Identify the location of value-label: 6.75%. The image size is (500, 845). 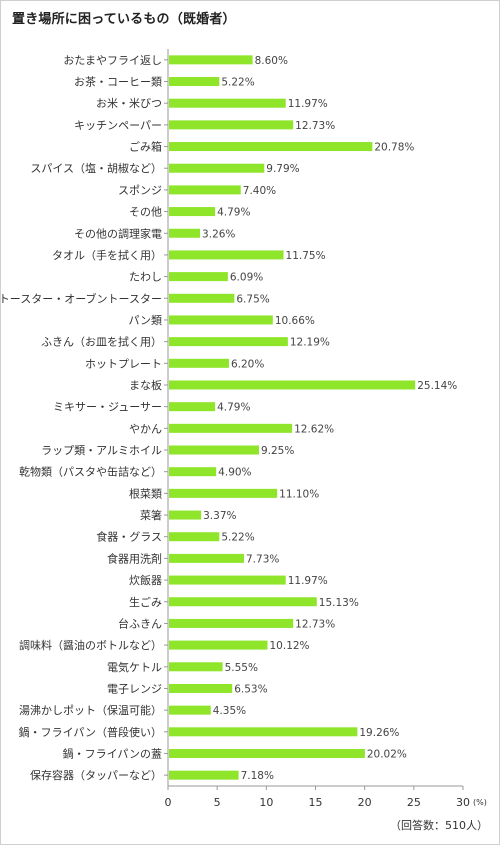
(252, 299).